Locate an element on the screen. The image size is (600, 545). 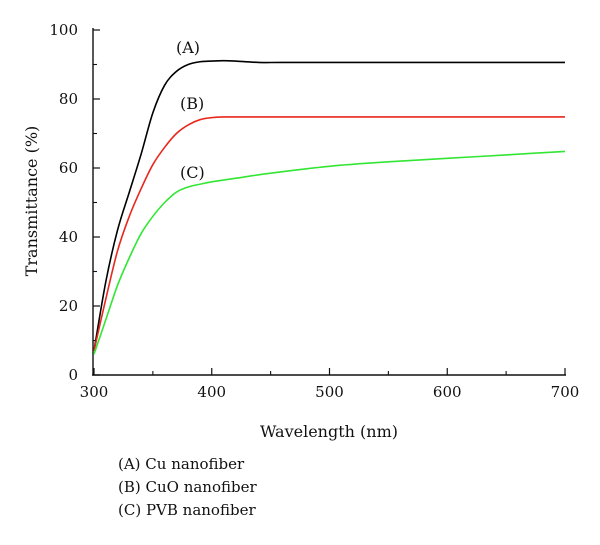
y-tick-label: 20 is located at coordinates (68, 306).